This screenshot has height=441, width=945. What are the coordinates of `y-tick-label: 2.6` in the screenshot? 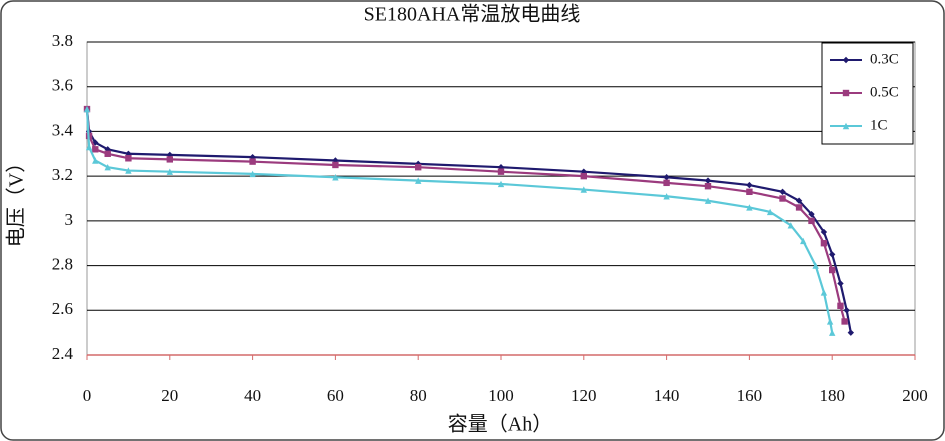 It's located at (62, 308).